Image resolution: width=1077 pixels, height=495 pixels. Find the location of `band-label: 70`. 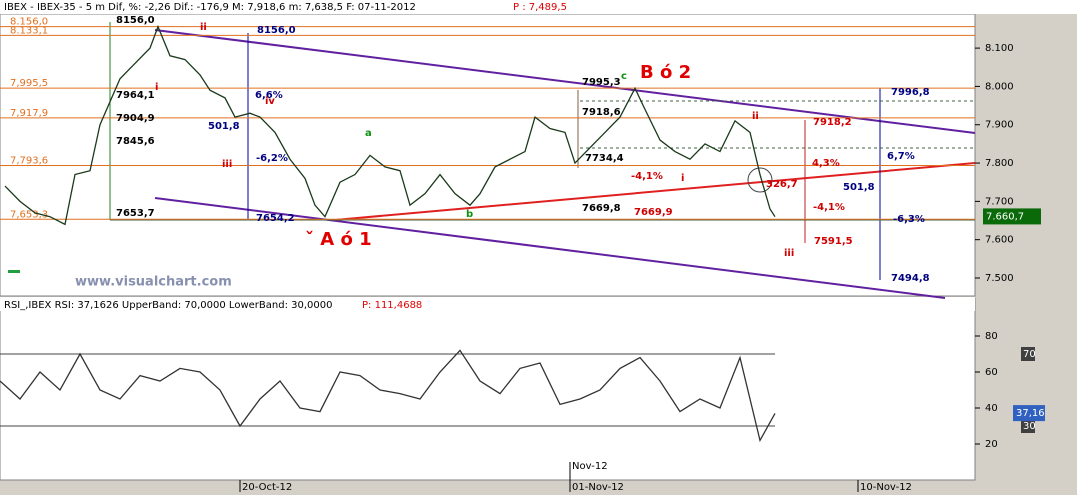

band-label: 70 is located at coordinates (1029, 354).